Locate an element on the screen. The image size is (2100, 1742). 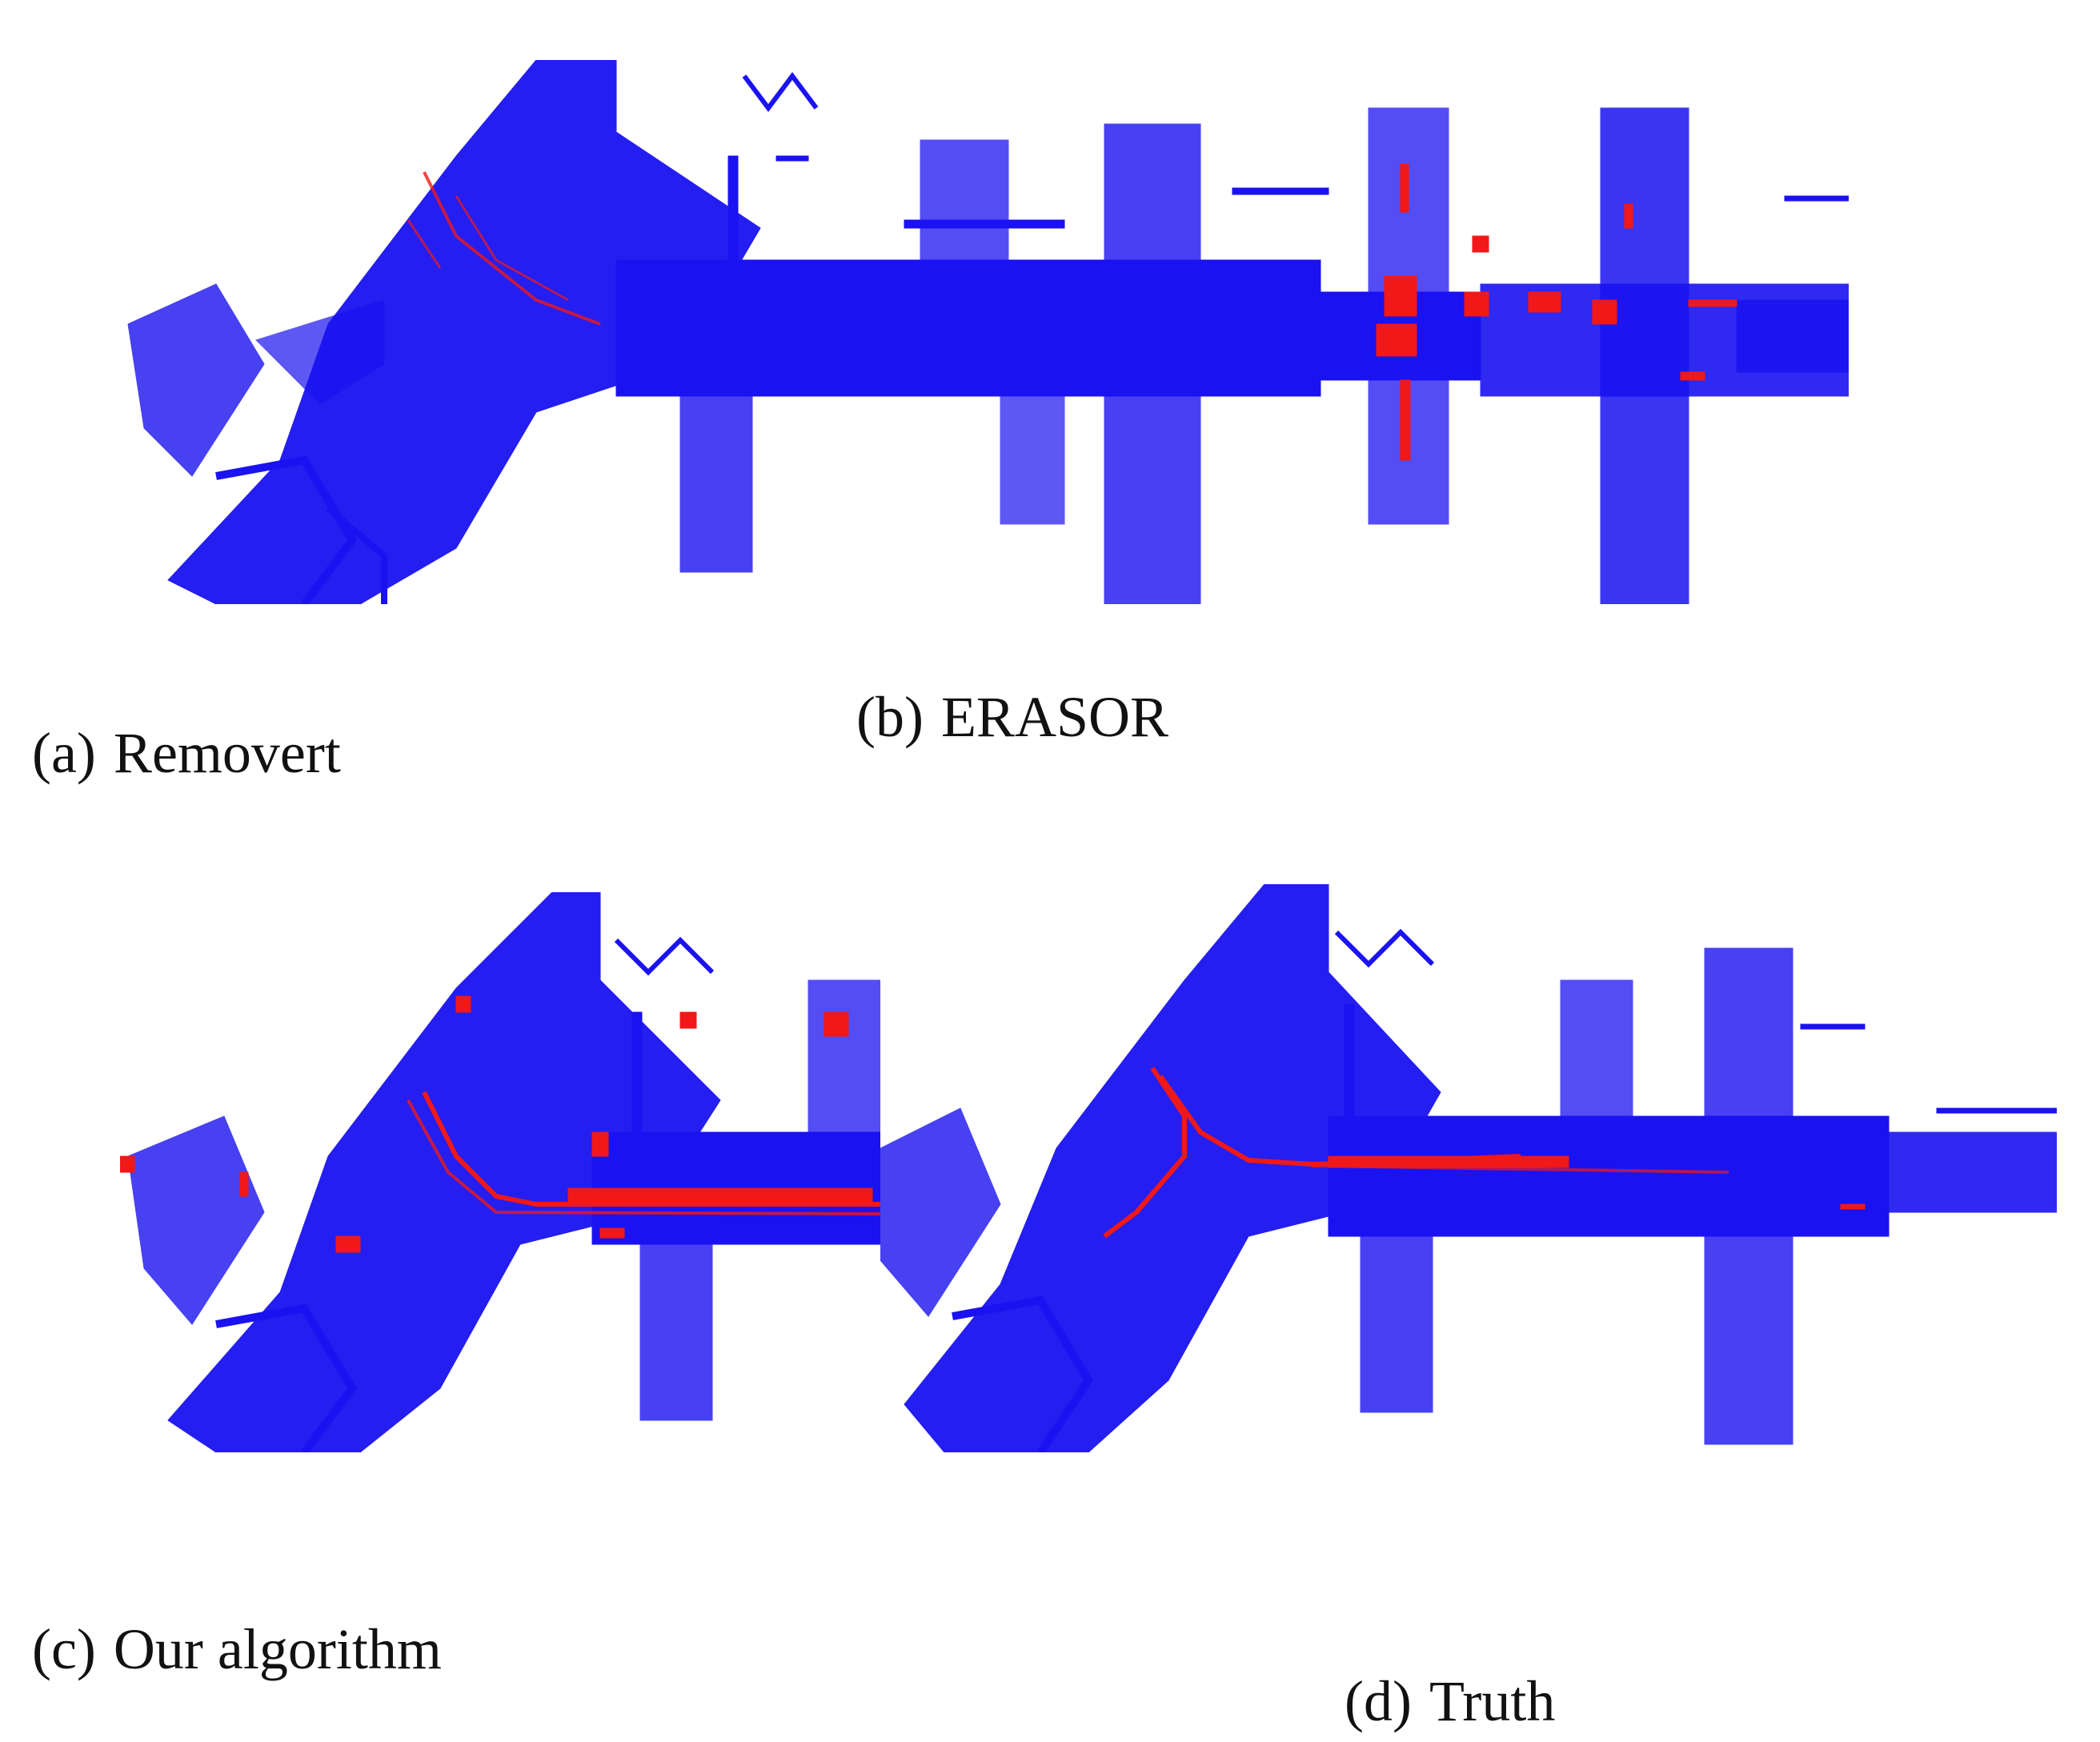
caption-b-label: ERASOR is located at coordinates (1054, 717).